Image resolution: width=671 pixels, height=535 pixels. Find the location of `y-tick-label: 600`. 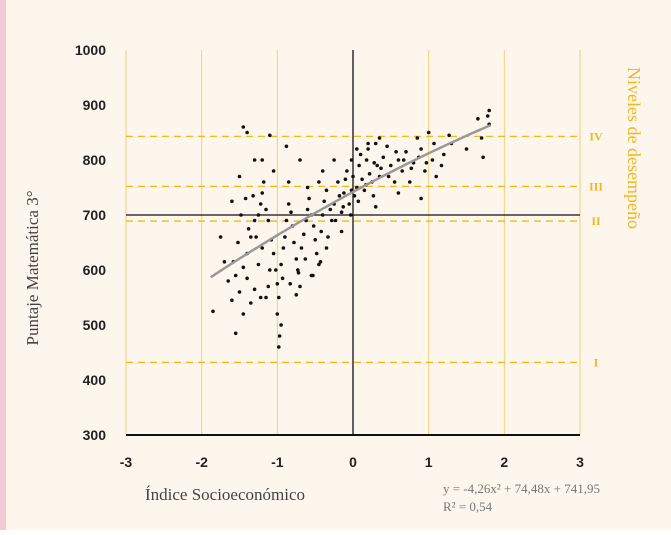

y-tick-label: 600 is located at coordinates (95, 270).